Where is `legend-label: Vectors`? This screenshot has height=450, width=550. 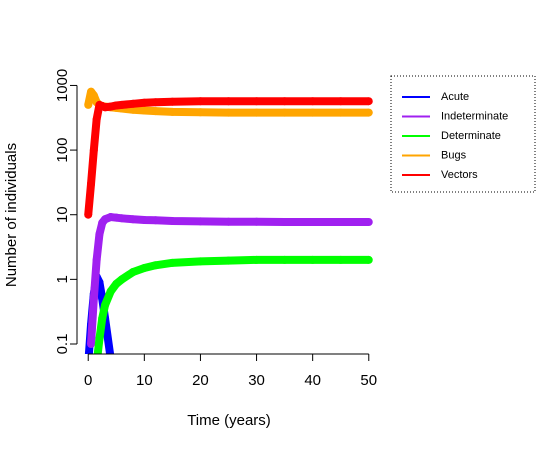 legend-label: Vectors is located at coordinates (459, 175).